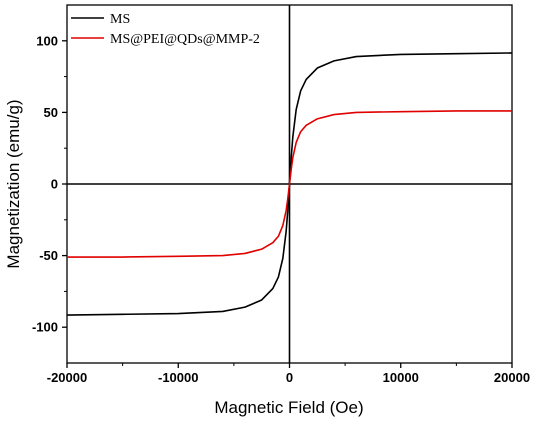  I want to click on y-axis-ticks: -100 -50 0 50 100, so click(49, 184).